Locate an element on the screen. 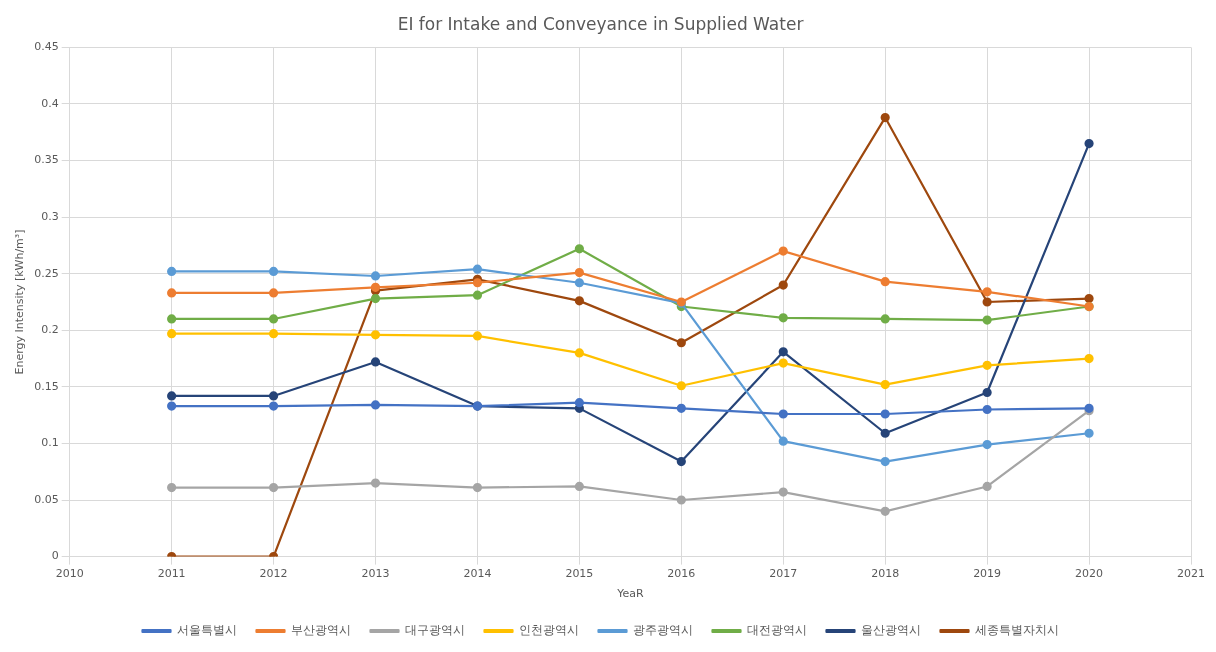 This screenshot has width=1216, height=652. legend-label: 대전광역시 is located at coordinates (776, 630).